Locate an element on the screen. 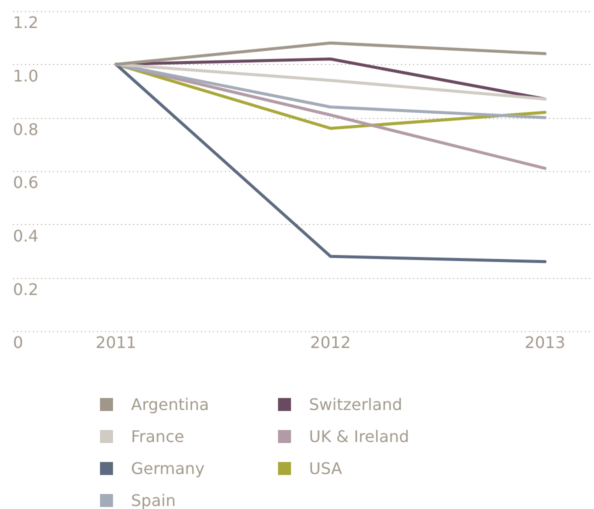 This screenshot has width=594, height=509. y-tick-label: 1.2 is located at coordinates (25, 22).